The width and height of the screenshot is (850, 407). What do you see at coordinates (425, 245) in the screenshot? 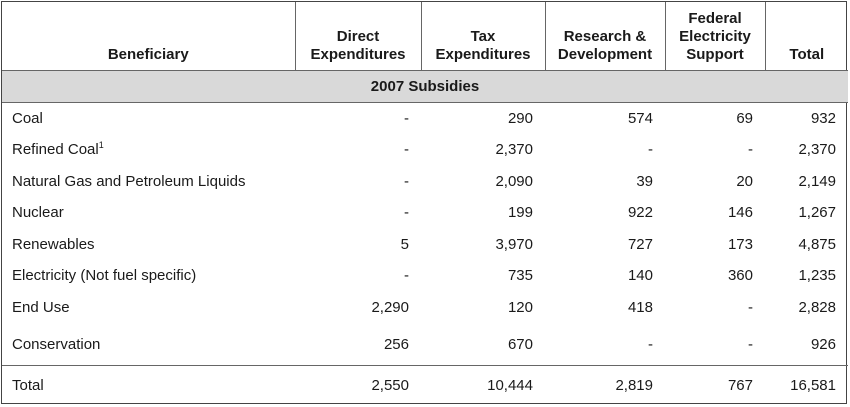
I see `table-row: Renewables 5 3,970 727 173 4,875` at bounding box center [425, 245].